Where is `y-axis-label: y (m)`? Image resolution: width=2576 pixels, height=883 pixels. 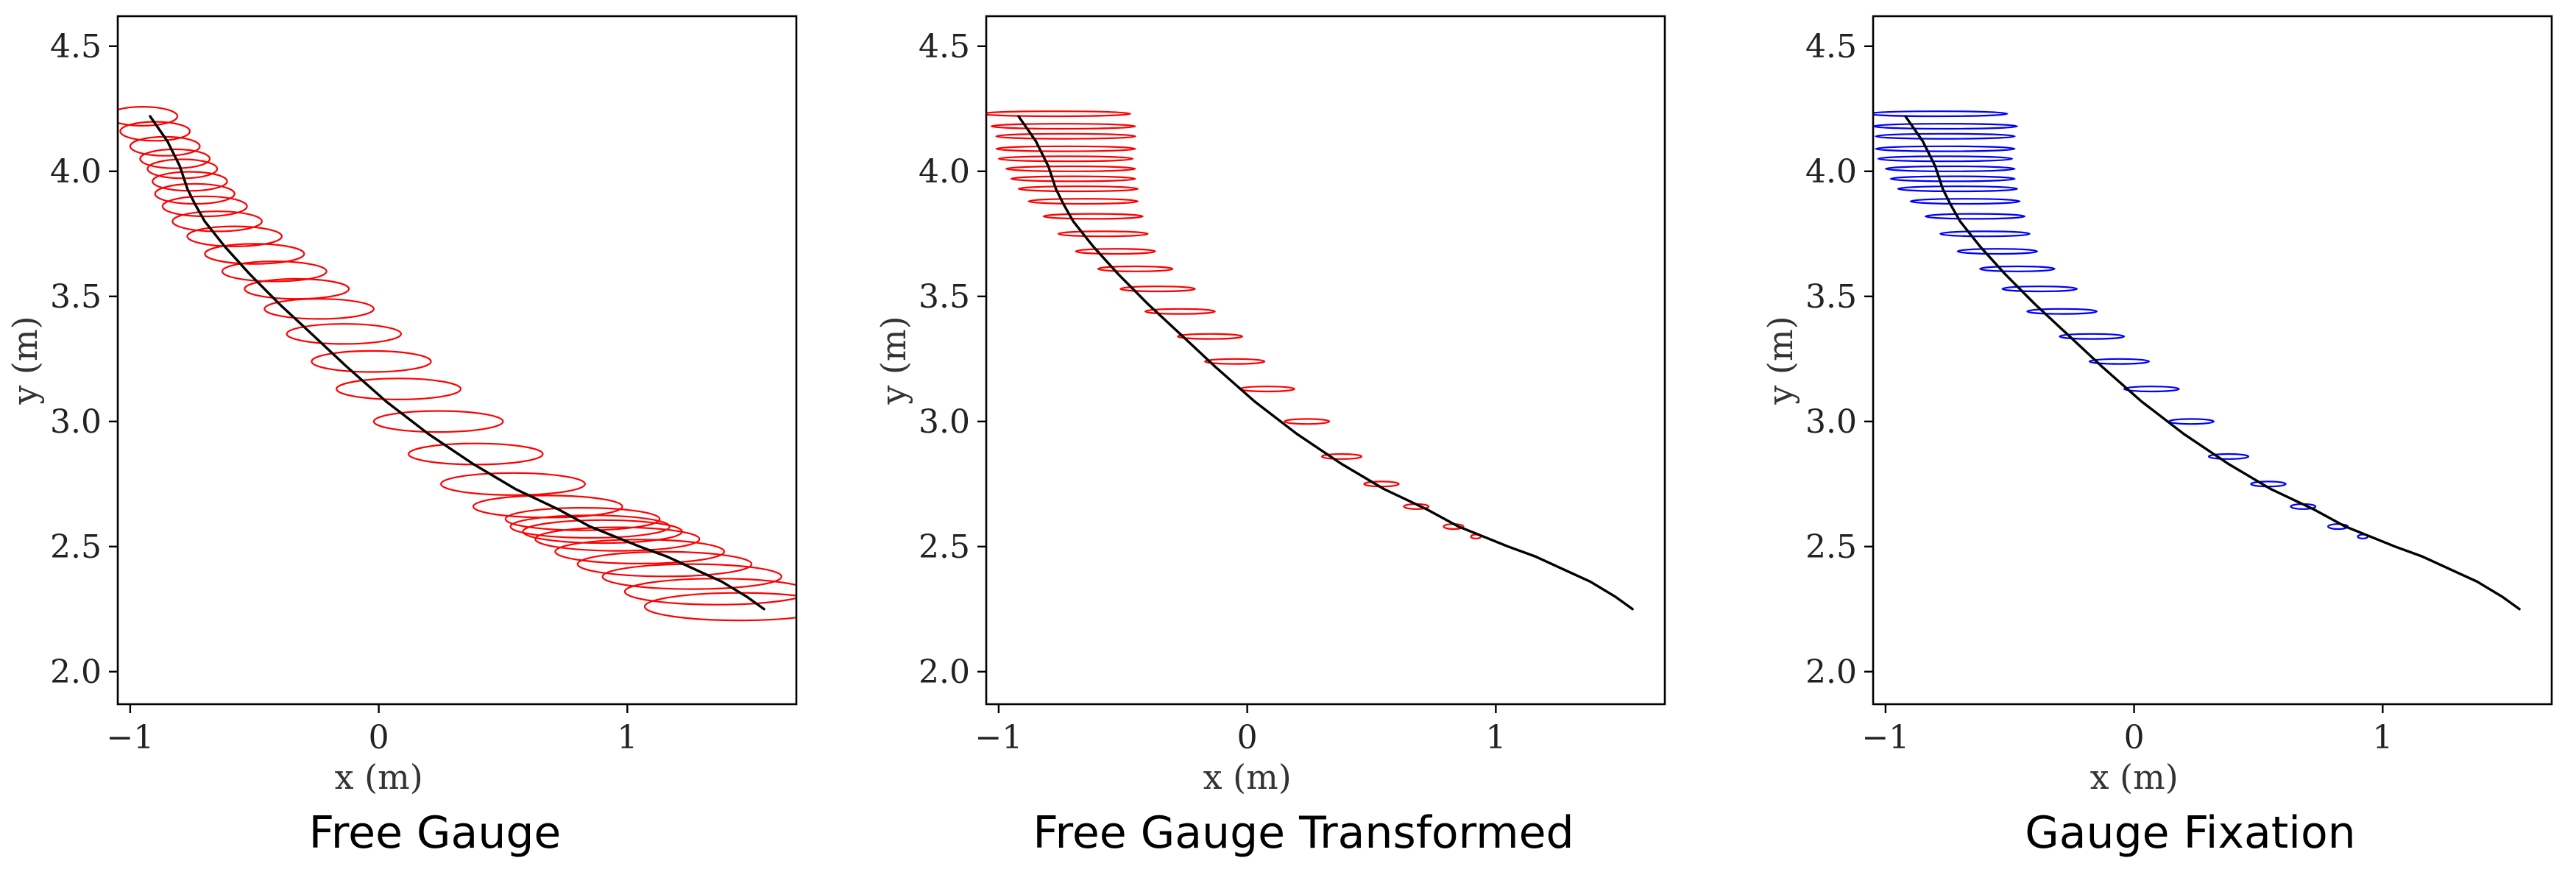
y-axis-label: y (m) is located at coordinates (25, 360).